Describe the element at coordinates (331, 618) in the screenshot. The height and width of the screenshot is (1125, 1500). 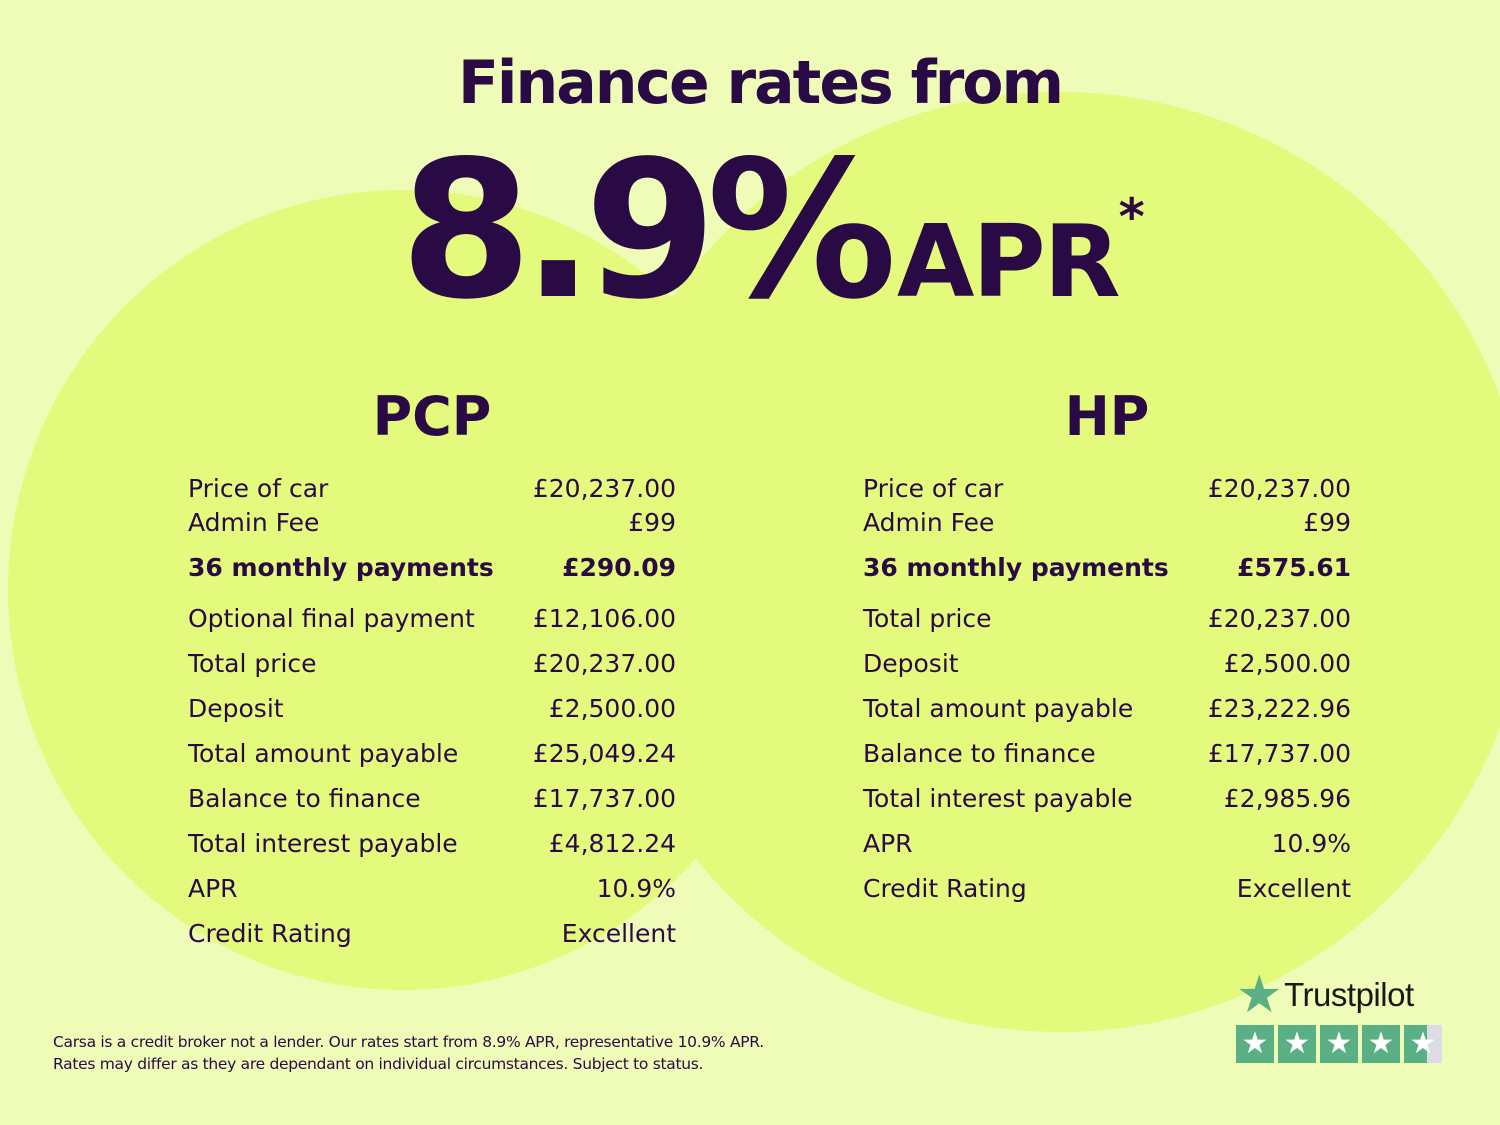
I see `row-label: Optional final payment` at that location.